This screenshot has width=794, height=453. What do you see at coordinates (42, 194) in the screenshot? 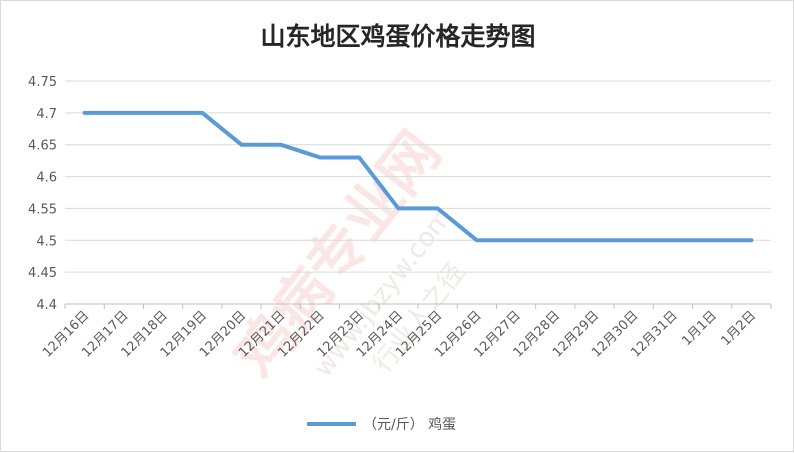
I see `y-axis-ticks: 4.4 4.45 4.5 4.55 4.6 4.65 4.7 4.75` at bounding box center [42, 194].